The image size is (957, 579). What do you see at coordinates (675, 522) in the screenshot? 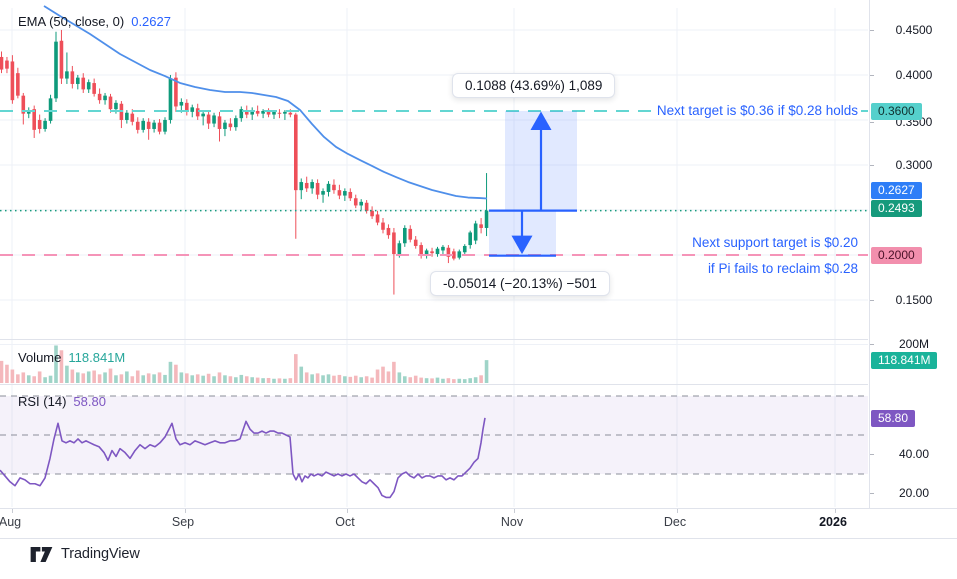
I see `time-axis-label: Dec` at bounding box center [675, 522].